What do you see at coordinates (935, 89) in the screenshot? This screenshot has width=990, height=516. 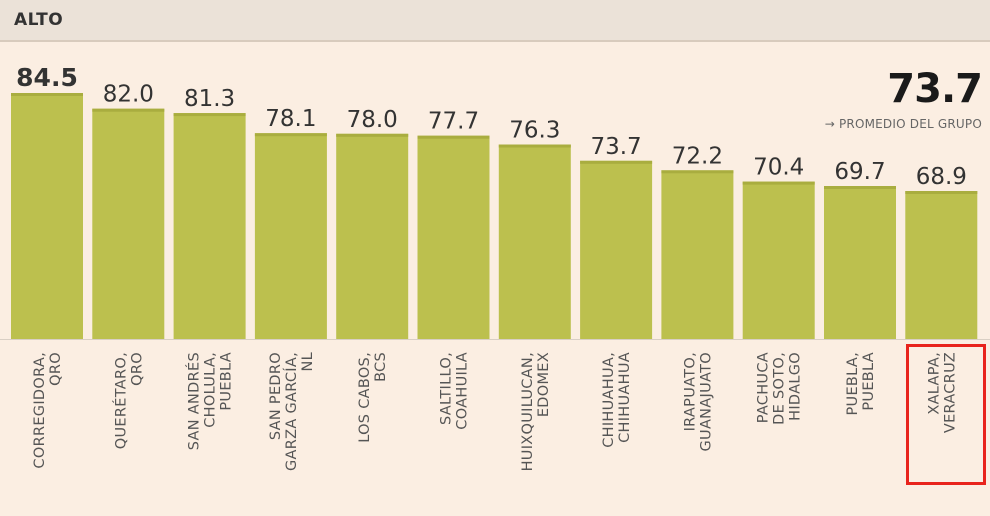 I see `group-average-value: 73.7` at bounding box center [935, 89].